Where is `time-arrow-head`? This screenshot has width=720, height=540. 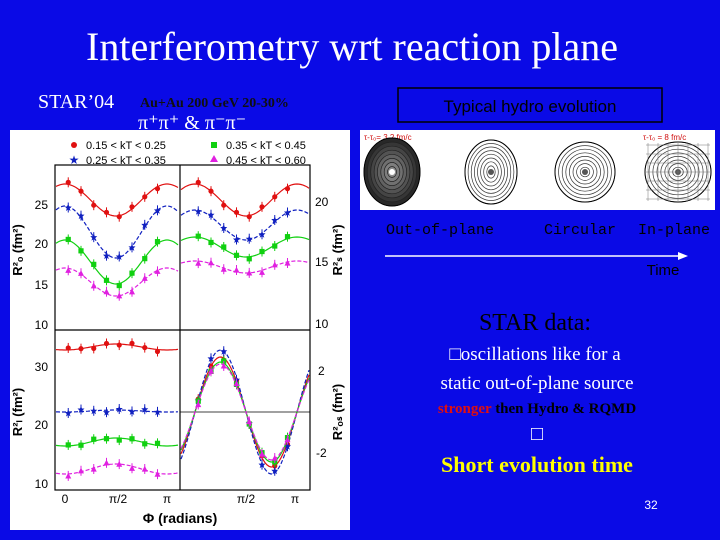
time-arrow-head is located at coordinates (683, 256).